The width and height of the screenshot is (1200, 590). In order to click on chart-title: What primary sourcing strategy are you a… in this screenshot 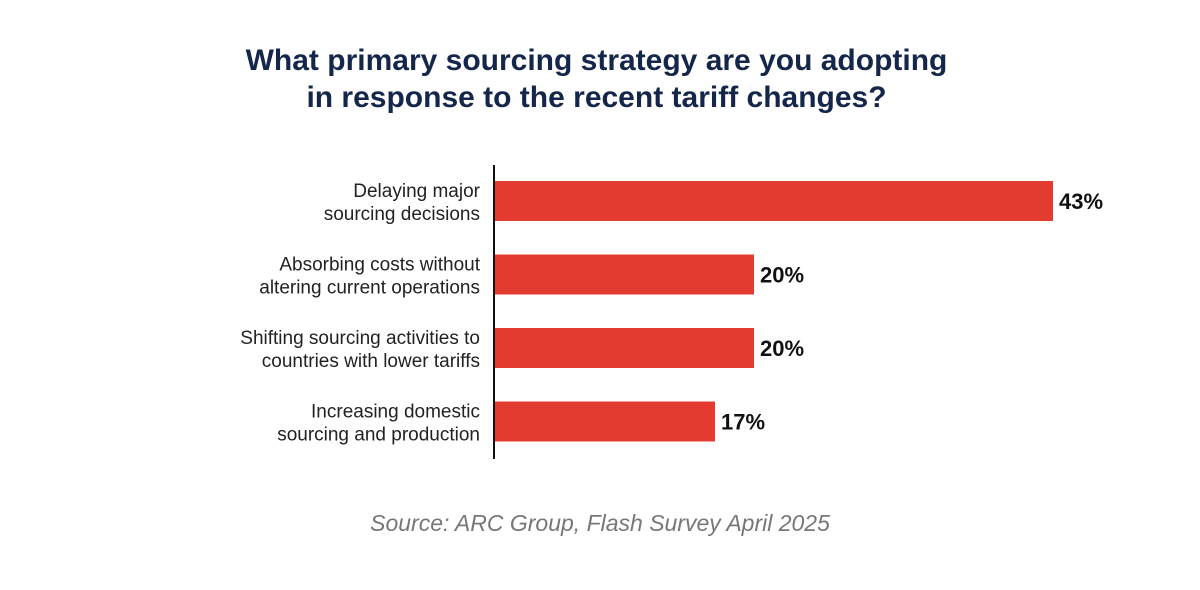, I will do `click(596, 79)`.